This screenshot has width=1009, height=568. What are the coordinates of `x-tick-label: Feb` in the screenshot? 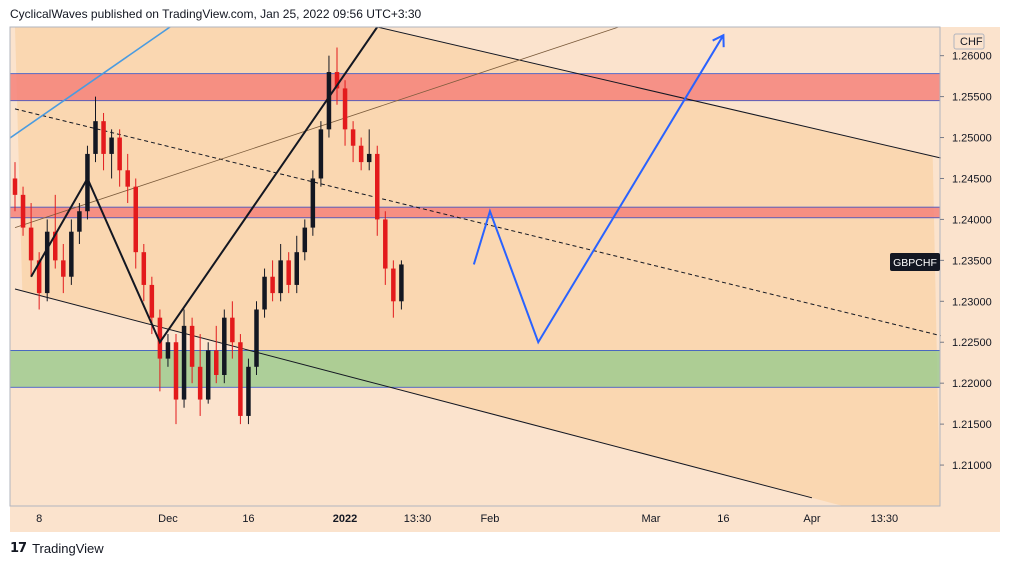 It's located at (489, 519).